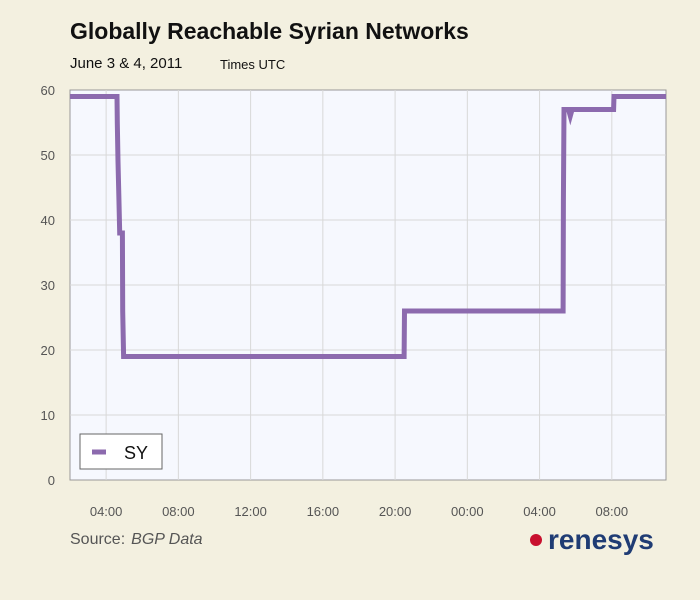 The width and height of the screenshot is (700, 600). I want to click on x-tick-label: 12:00, so click(250, 511).